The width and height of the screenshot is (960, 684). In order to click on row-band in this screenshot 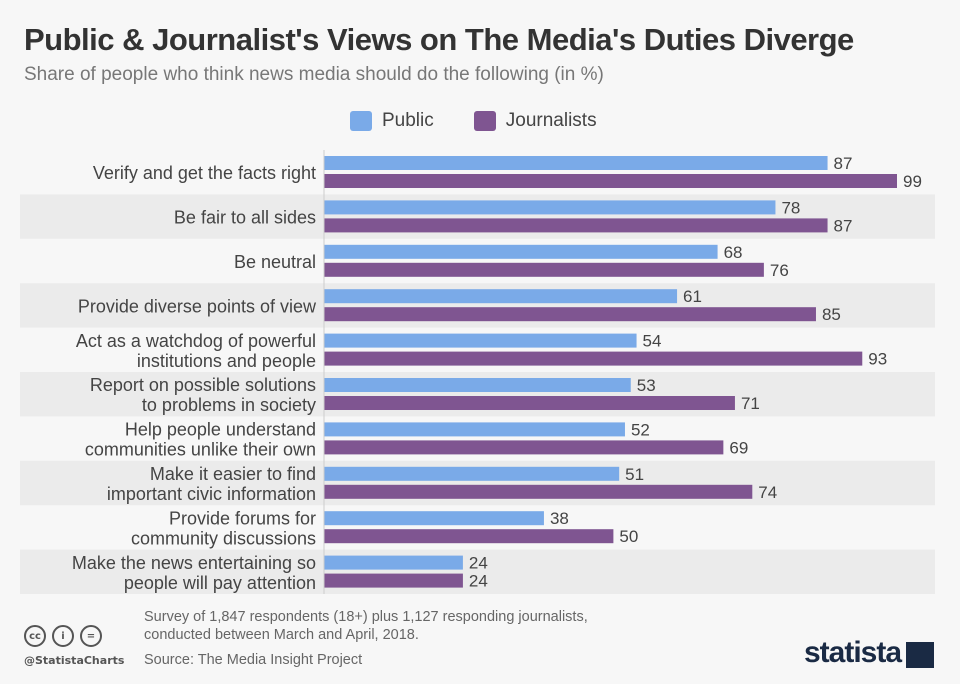, I will do `click(477, 571)`.